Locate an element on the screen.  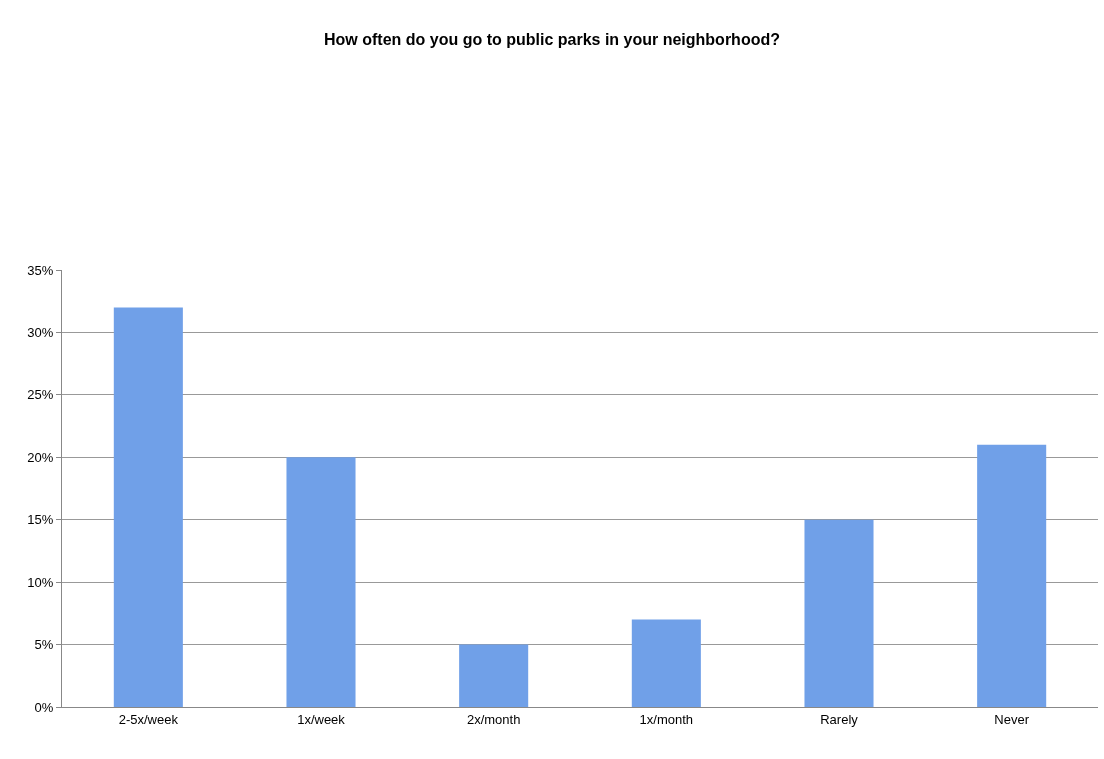
y-tick-label: 35% is located at coordinates (40, 270).